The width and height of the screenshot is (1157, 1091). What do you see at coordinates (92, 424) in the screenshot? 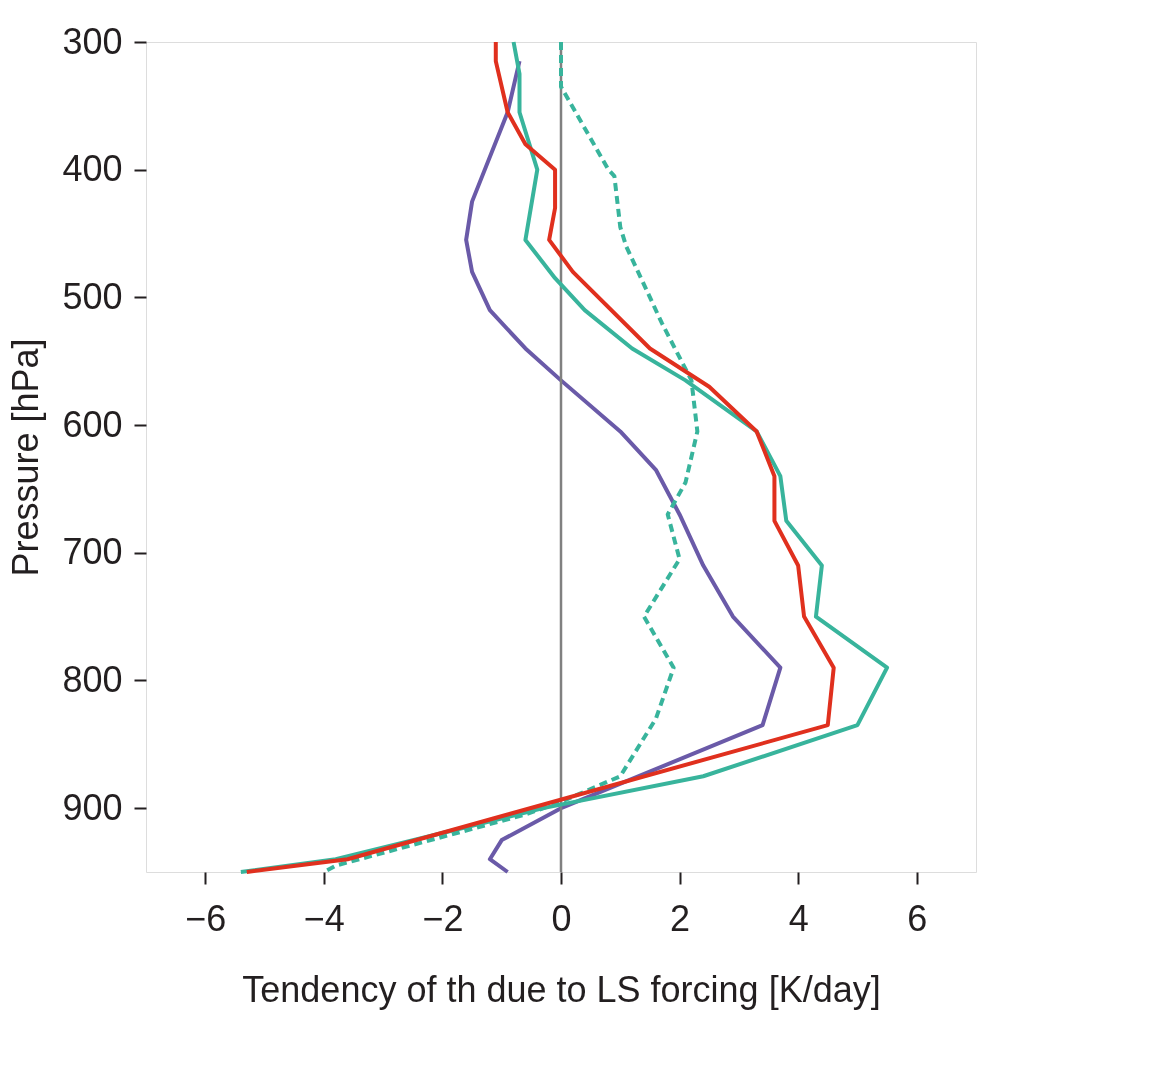
I see `y-tick-label: 600` at bounding box center [92, 424].